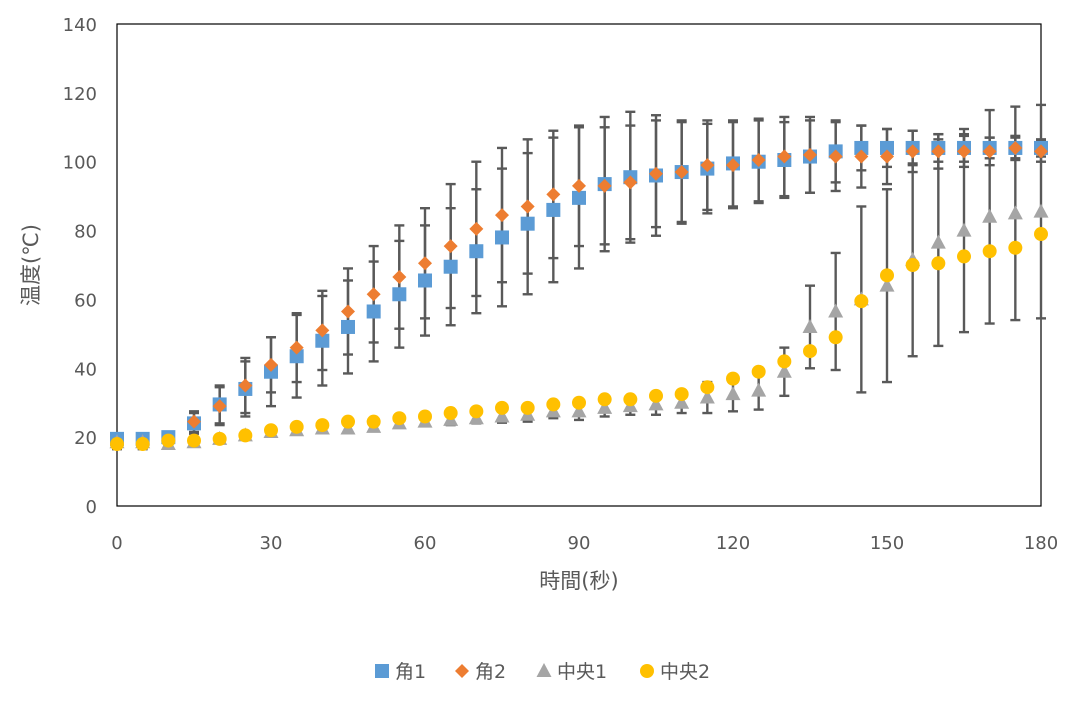 The width and height of the screenshot is (1090, 702). I want to click on legend-item: 角1, so click(400, 672).